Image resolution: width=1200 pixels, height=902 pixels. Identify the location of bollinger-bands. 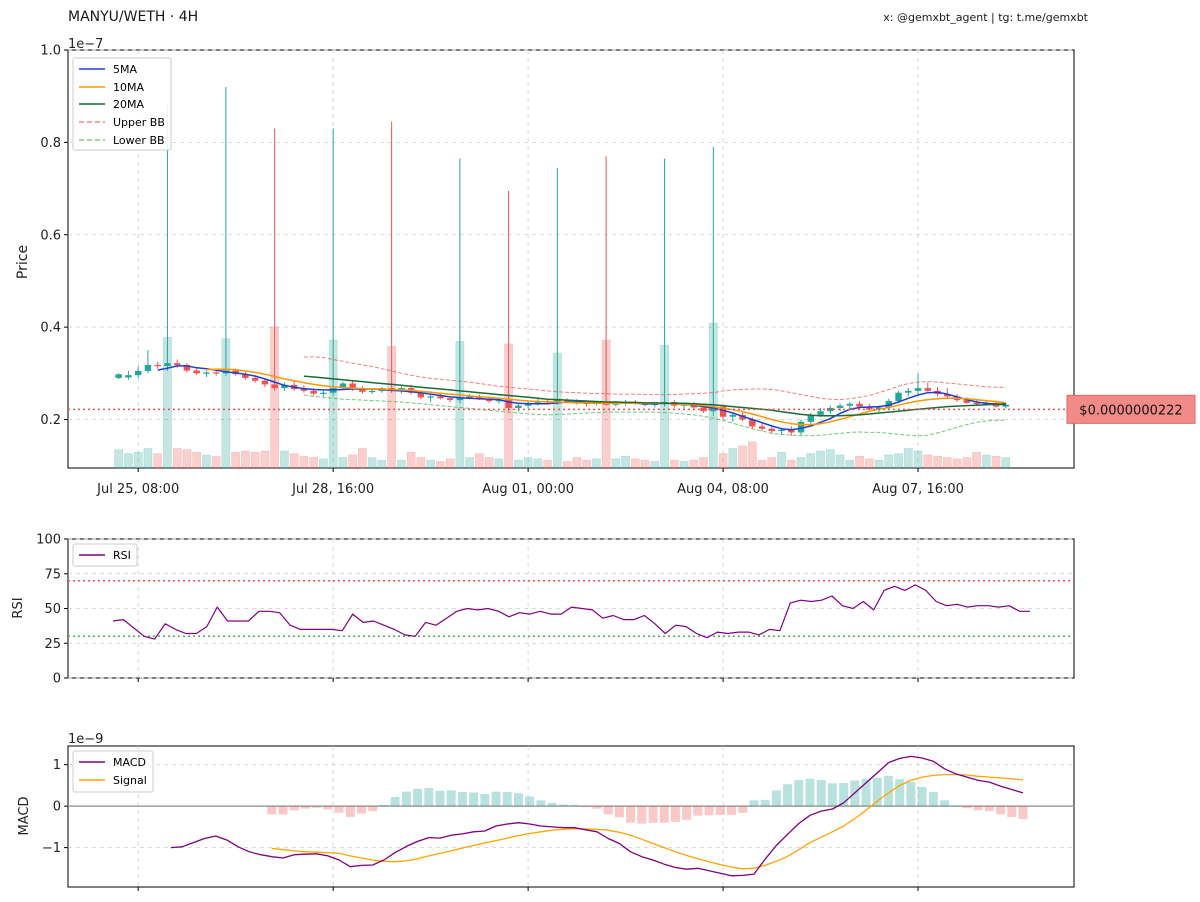
(654, 396).